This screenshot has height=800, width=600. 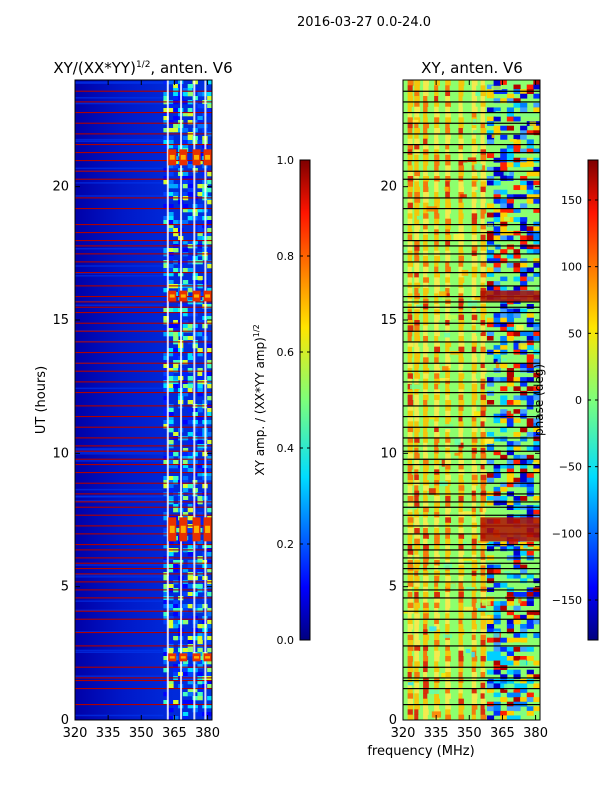 What do you see at coordinates (403, 733) in the screenshot?
I see `x-tick-label: 320` at bounding box center [403, 733].